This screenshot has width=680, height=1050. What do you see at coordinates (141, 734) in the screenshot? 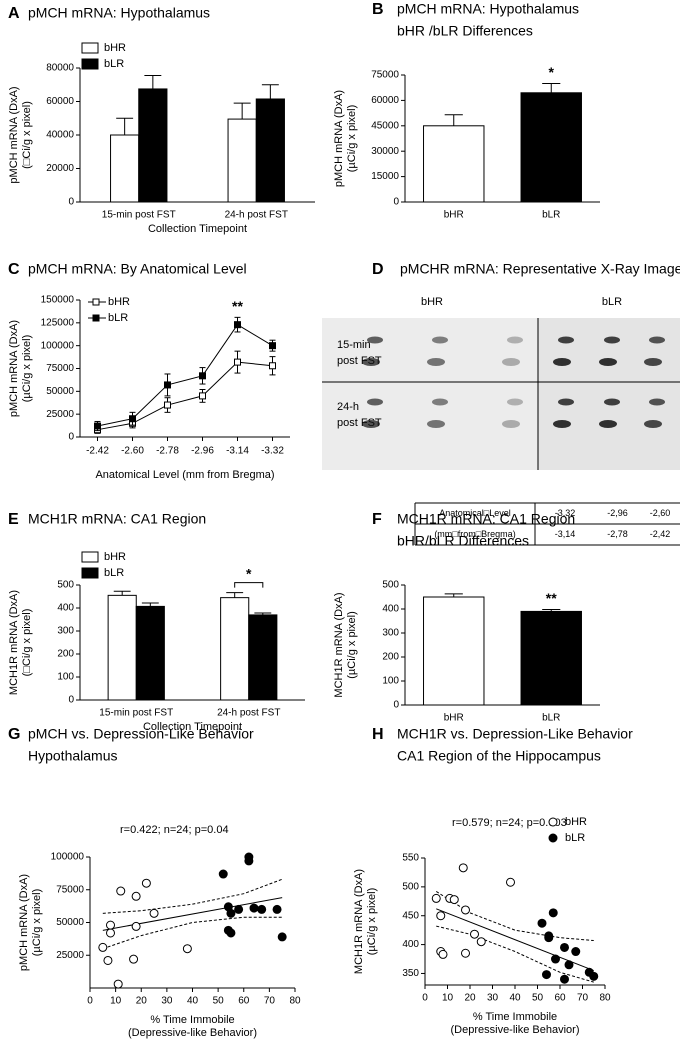
I see `panel-title: pMCH vs. Depression-Like Behavior` at bounding box center [141, 734].